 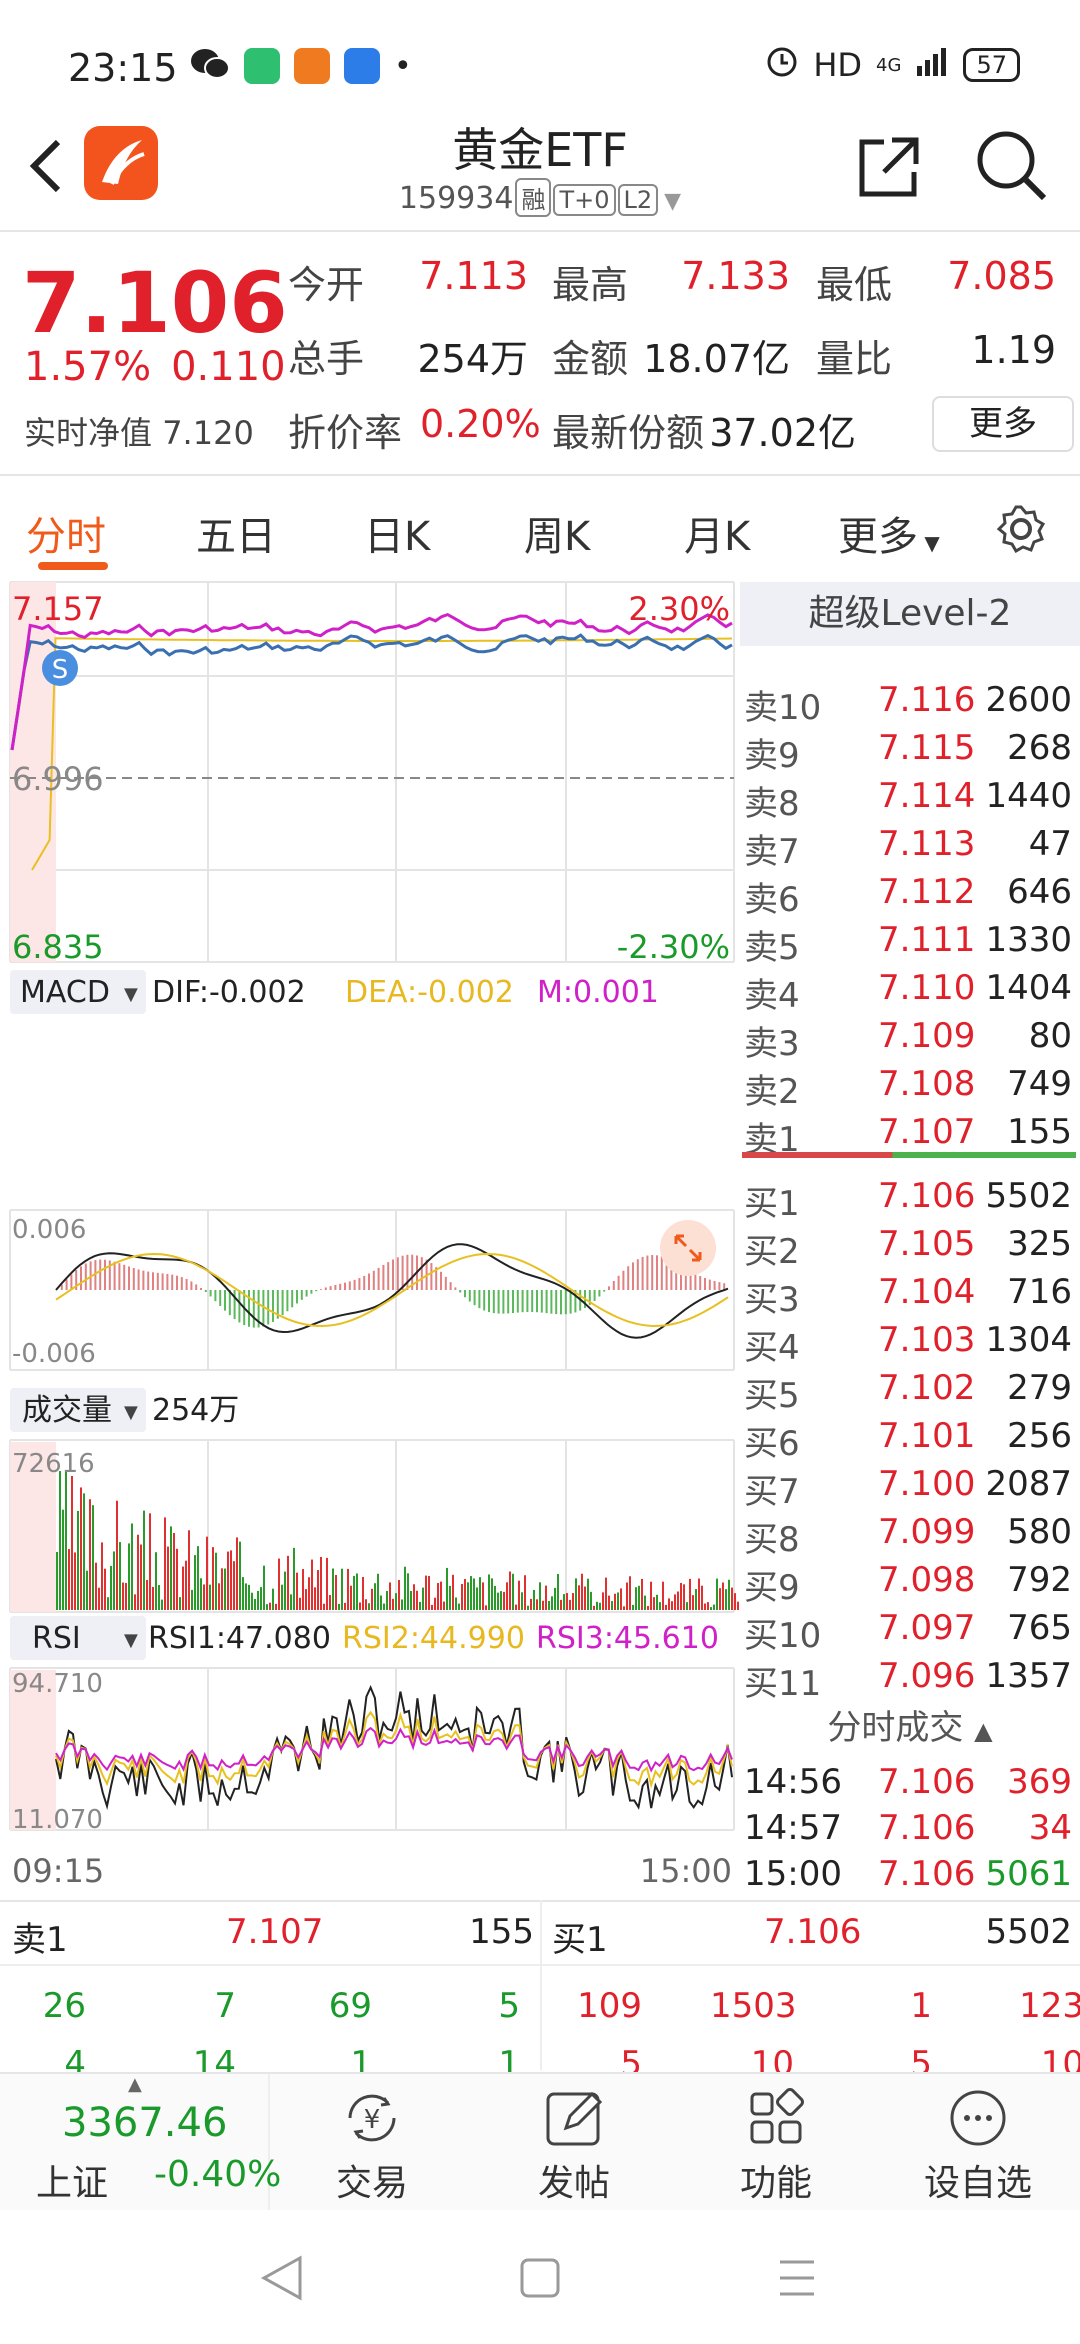 What do you see at coordinates (910, 1344) in the screenshot?
I see `bid-row: 买4 7.103 1304` at bounding box center [910, 1344].